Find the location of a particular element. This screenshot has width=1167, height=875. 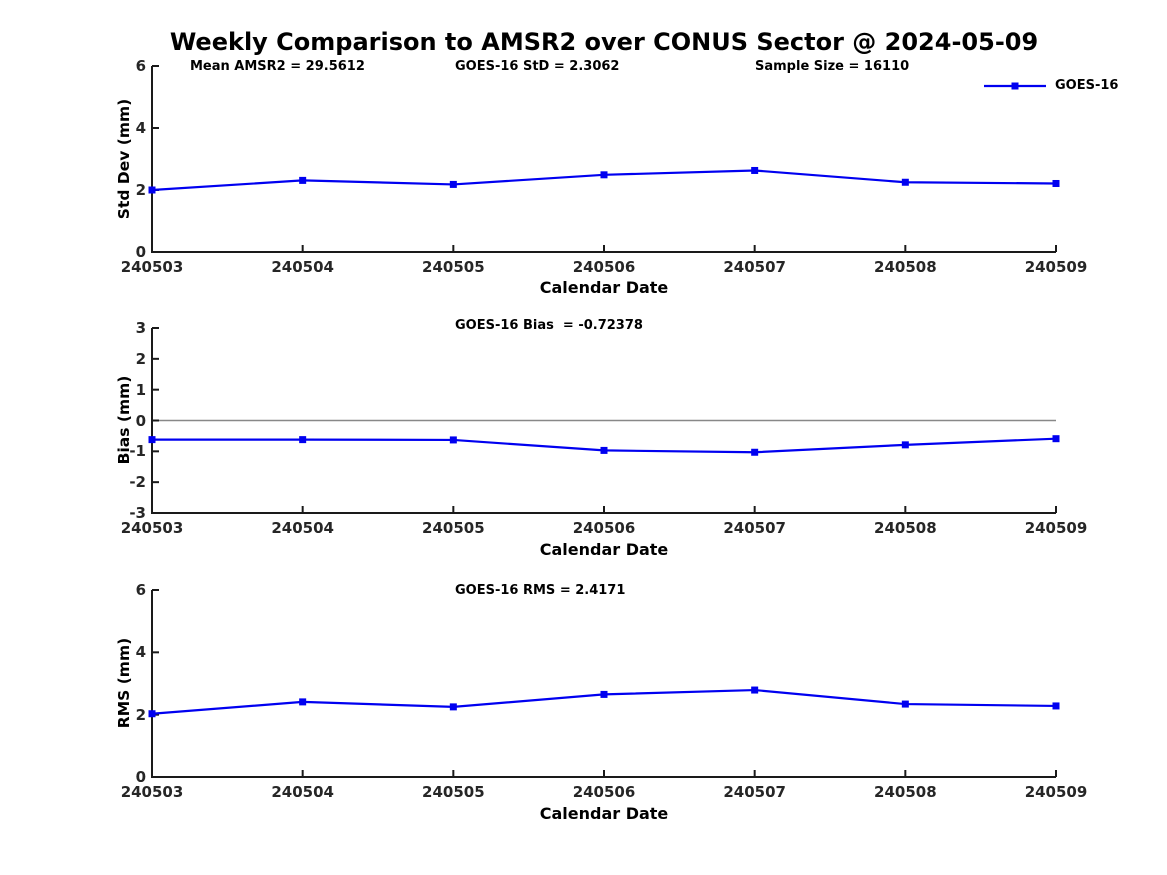

y-tick-label: -3 is located at coordinates (137, 513).